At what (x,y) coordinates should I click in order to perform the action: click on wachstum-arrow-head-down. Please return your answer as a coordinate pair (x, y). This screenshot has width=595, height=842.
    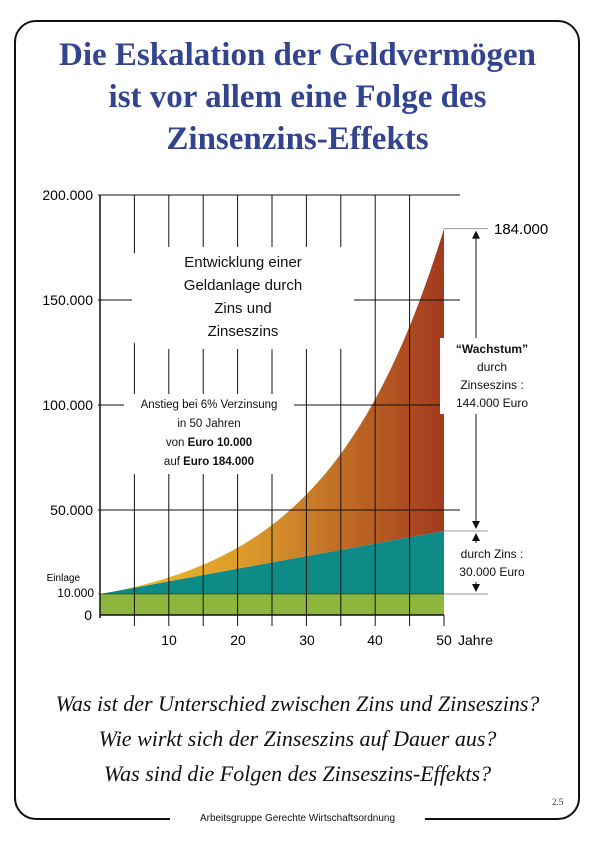
    Looking at the image, I should click on (476, 525).